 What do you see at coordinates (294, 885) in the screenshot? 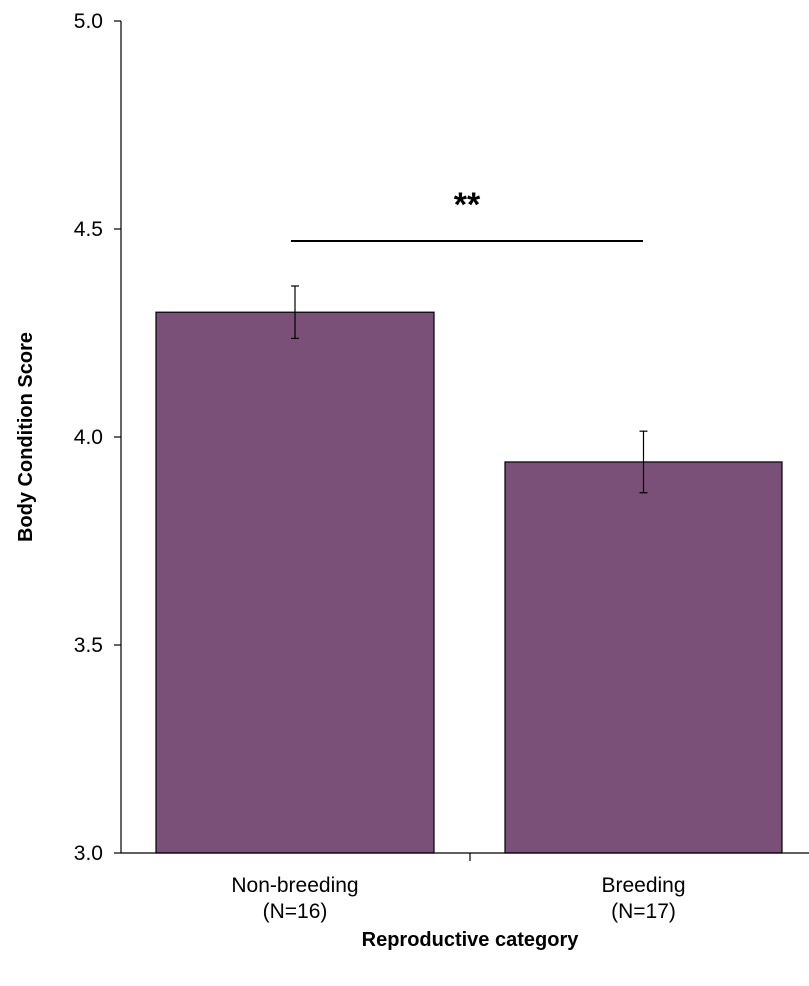
I see `category-label: Non-breeding` at bounding box center [294, 885].